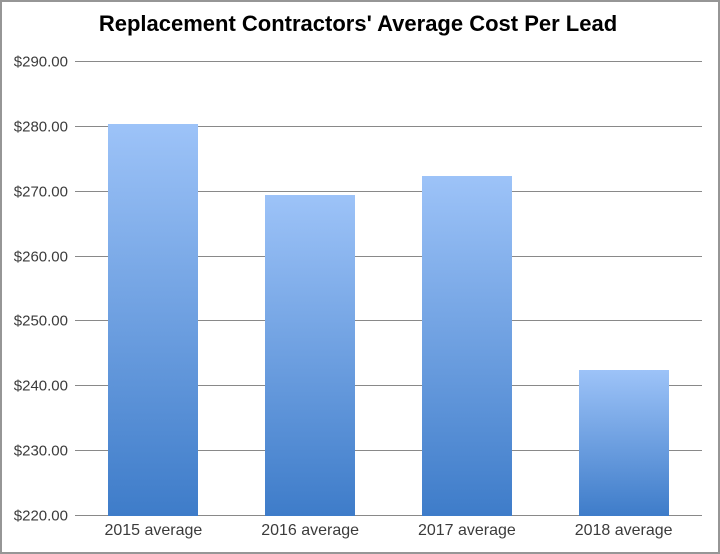 Image resolution: width=720 pixels, height=554 pixels. I want to click on y-axis-tick-label: $290.00, so click(40, 62).